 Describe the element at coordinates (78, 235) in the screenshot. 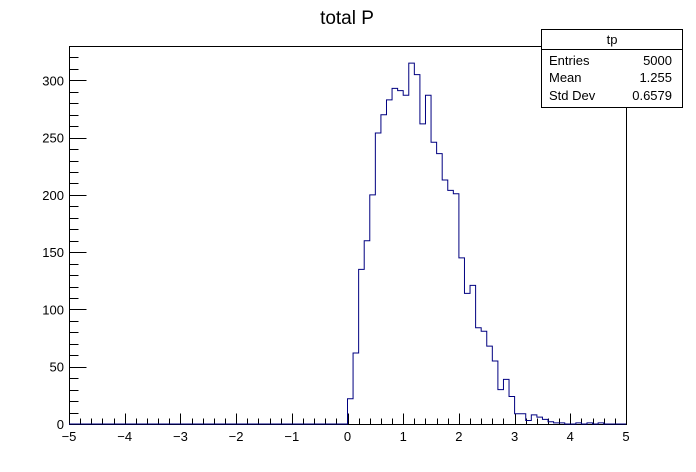

I see `y-axis` at that location.